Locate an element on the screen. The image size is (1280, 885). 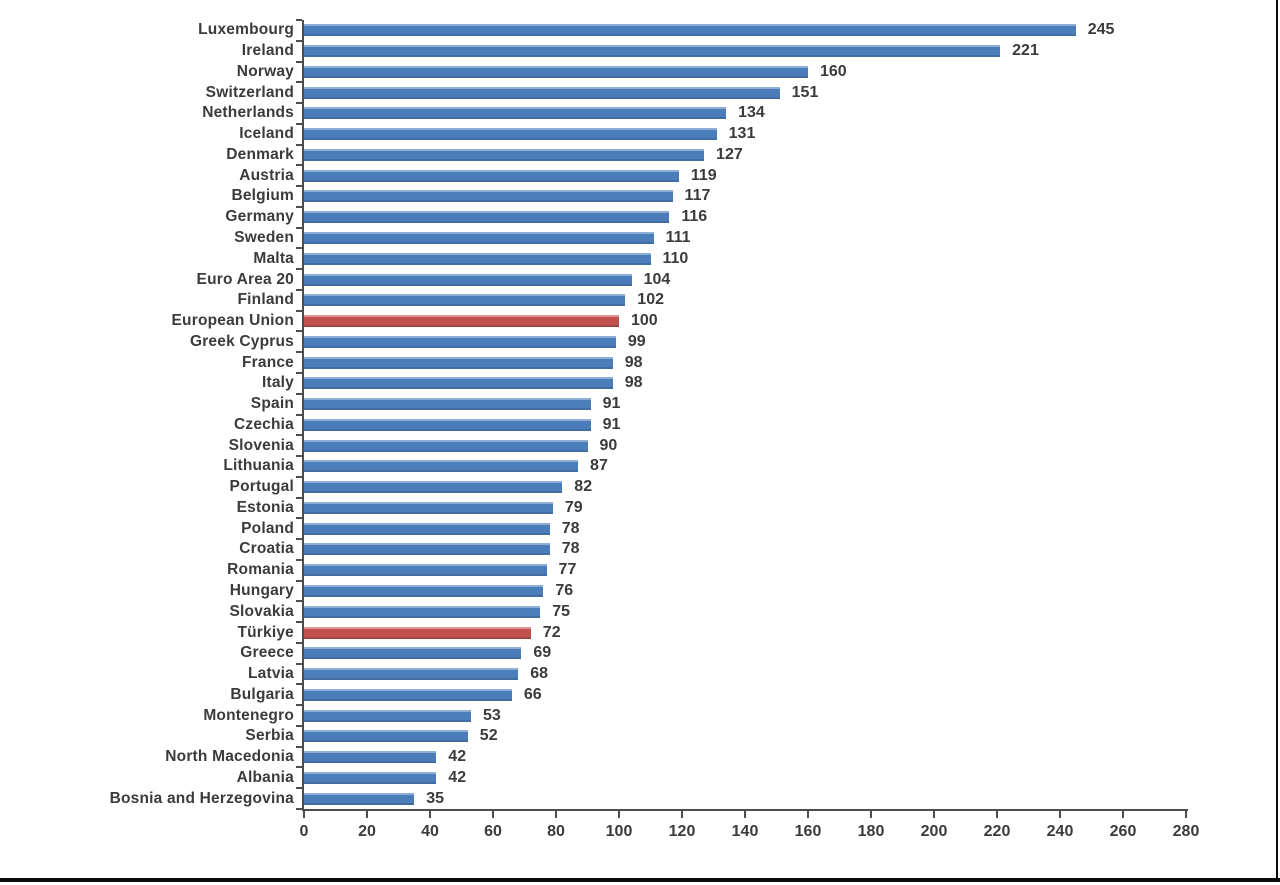
category-label-montenegro: Montenegro is located at coordinates (248, 715).